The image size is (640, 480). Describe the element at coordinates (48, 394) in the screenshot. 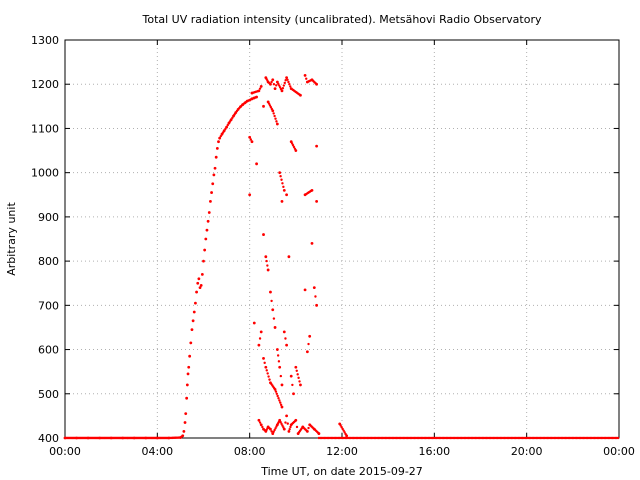

I see `y-tick-label: 500` at that location.